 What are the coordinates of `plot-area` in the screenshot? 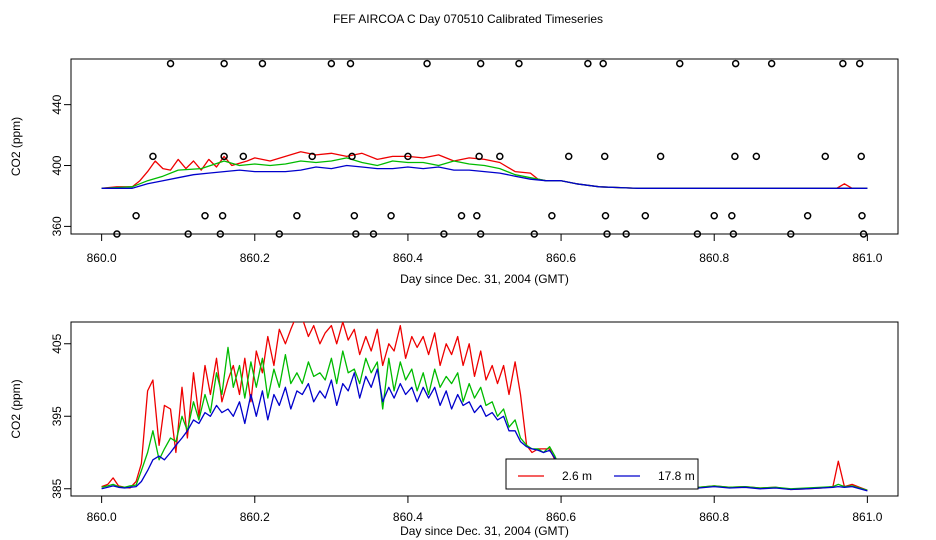 It's located at (484, 170).